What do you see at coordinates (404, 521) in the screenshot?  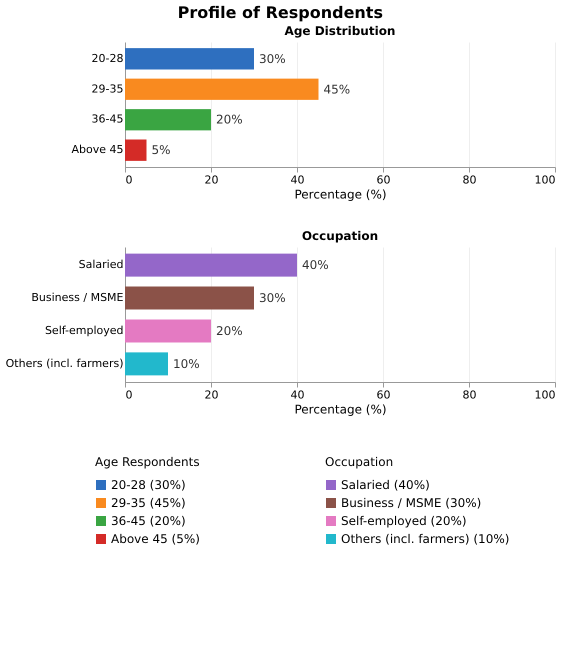 I see `legend-label: Self-employed (20%)` at bounding box center [404, 521].